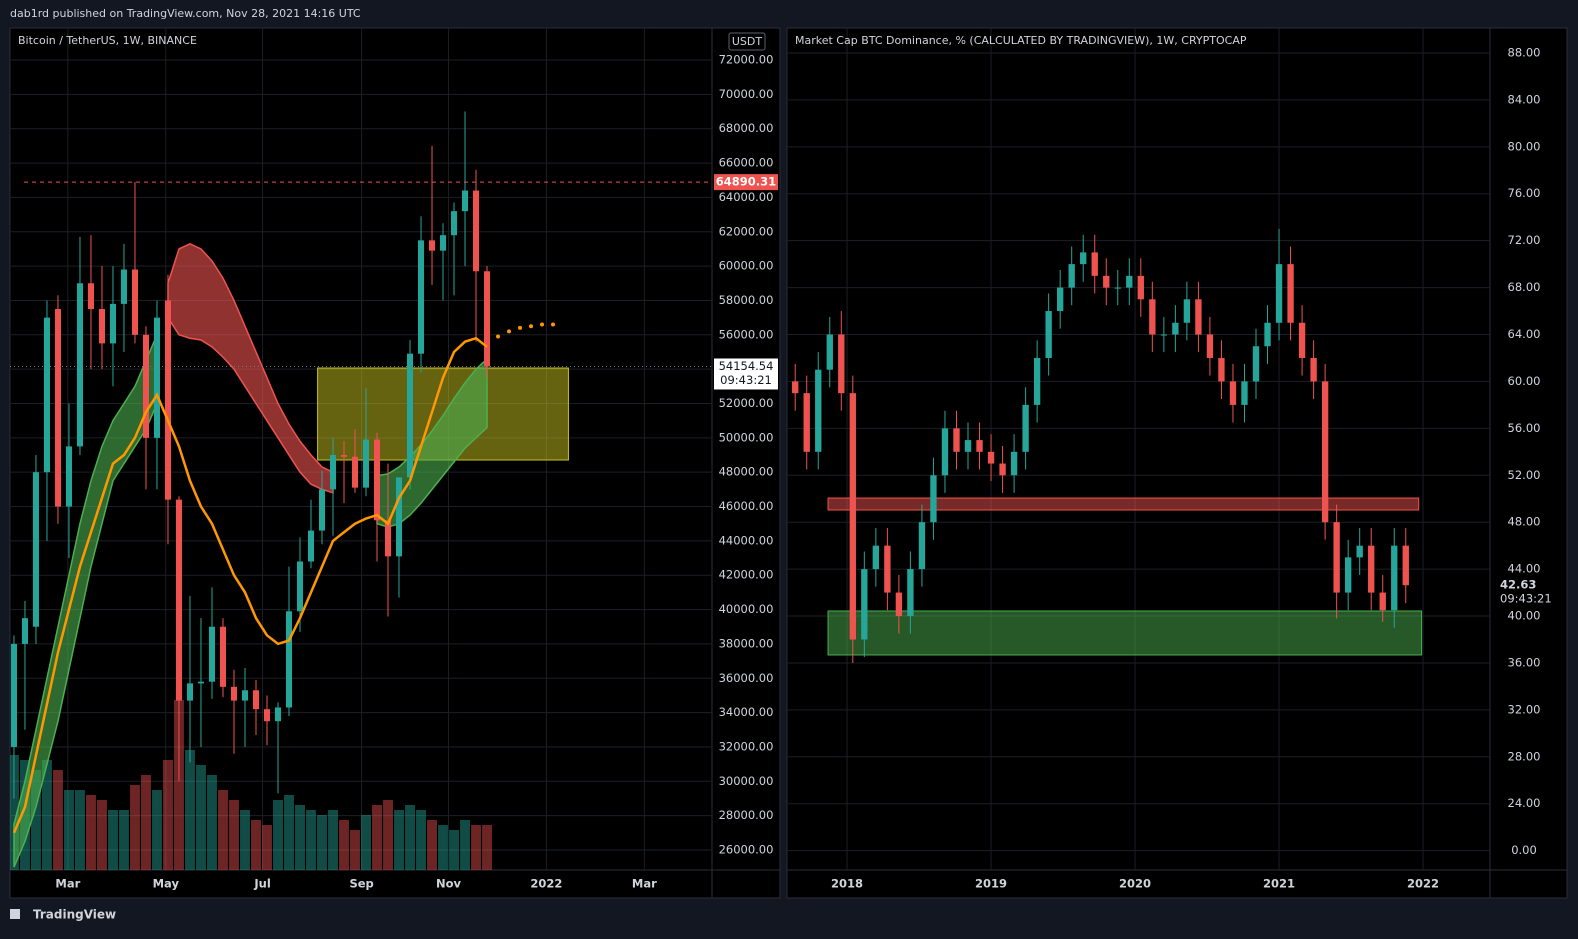 The height and width of the screenshot is (939, 1578). Describe the element at coordinates (1524, 381) in the screenshot. I see `y-tick-label: 60.00` at that location.